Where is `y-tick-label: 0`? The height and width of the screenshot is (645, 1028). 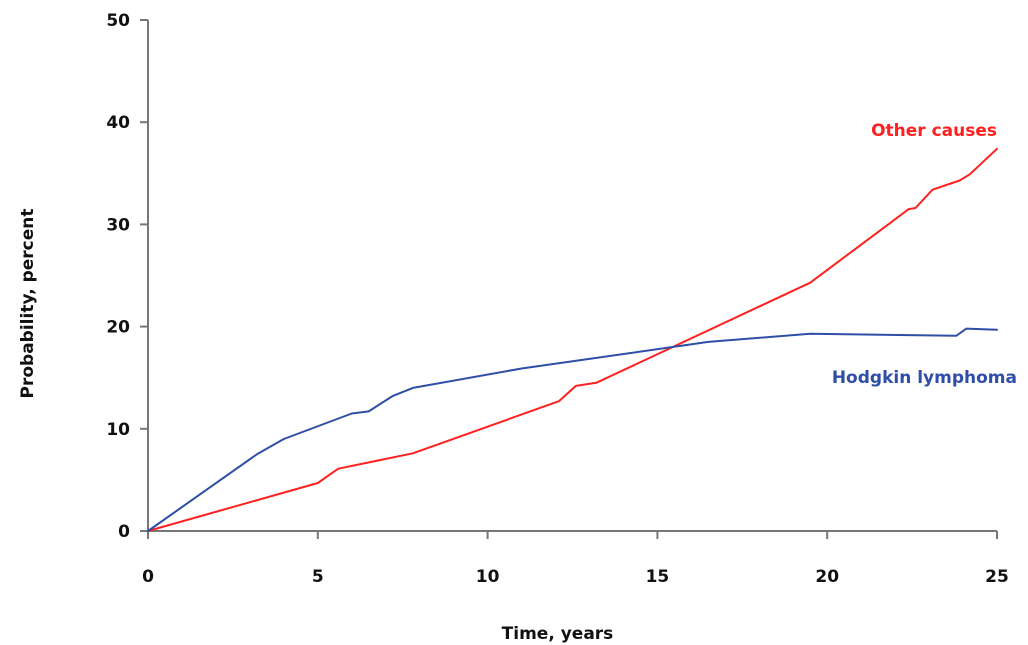
y-tick-label: 0 is located at coordinates (124, 532).